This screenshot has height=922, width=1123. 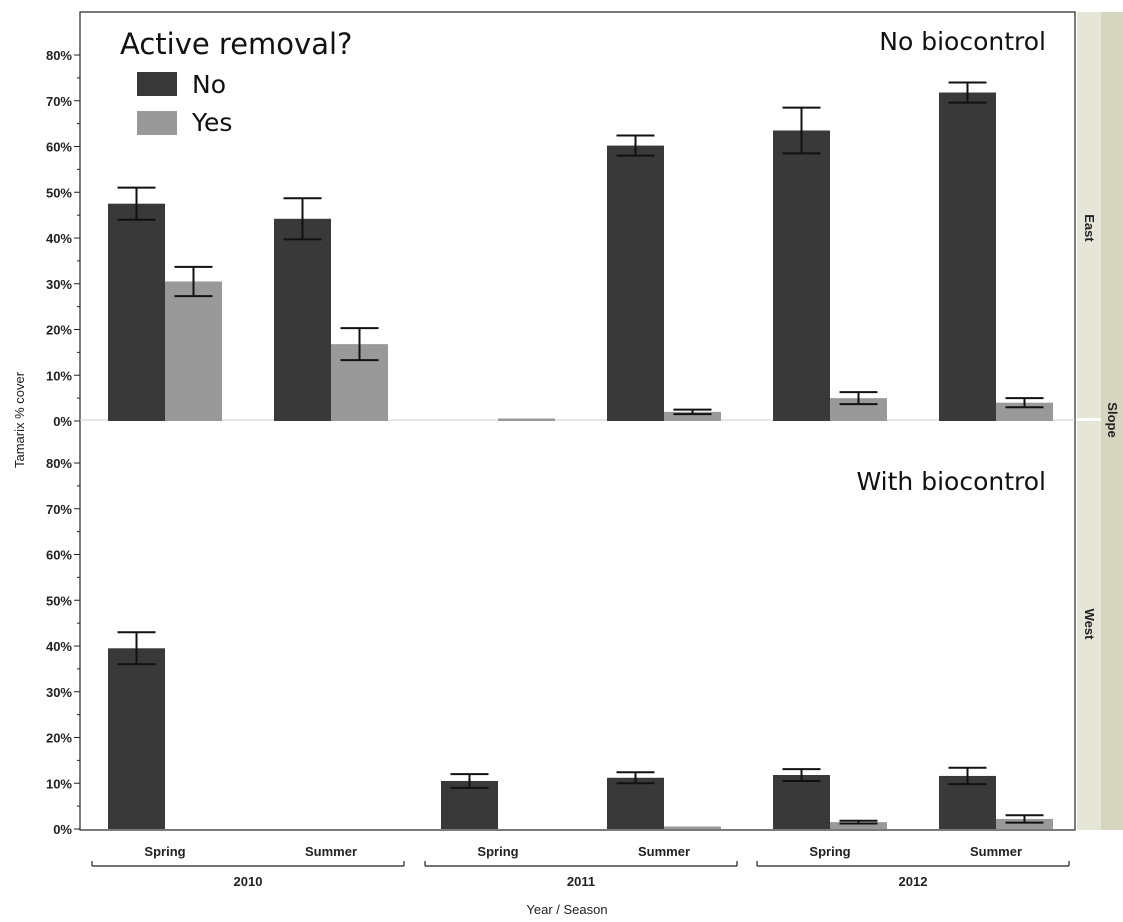 I want to click on strip-slope, so click(x=1112, y=421).